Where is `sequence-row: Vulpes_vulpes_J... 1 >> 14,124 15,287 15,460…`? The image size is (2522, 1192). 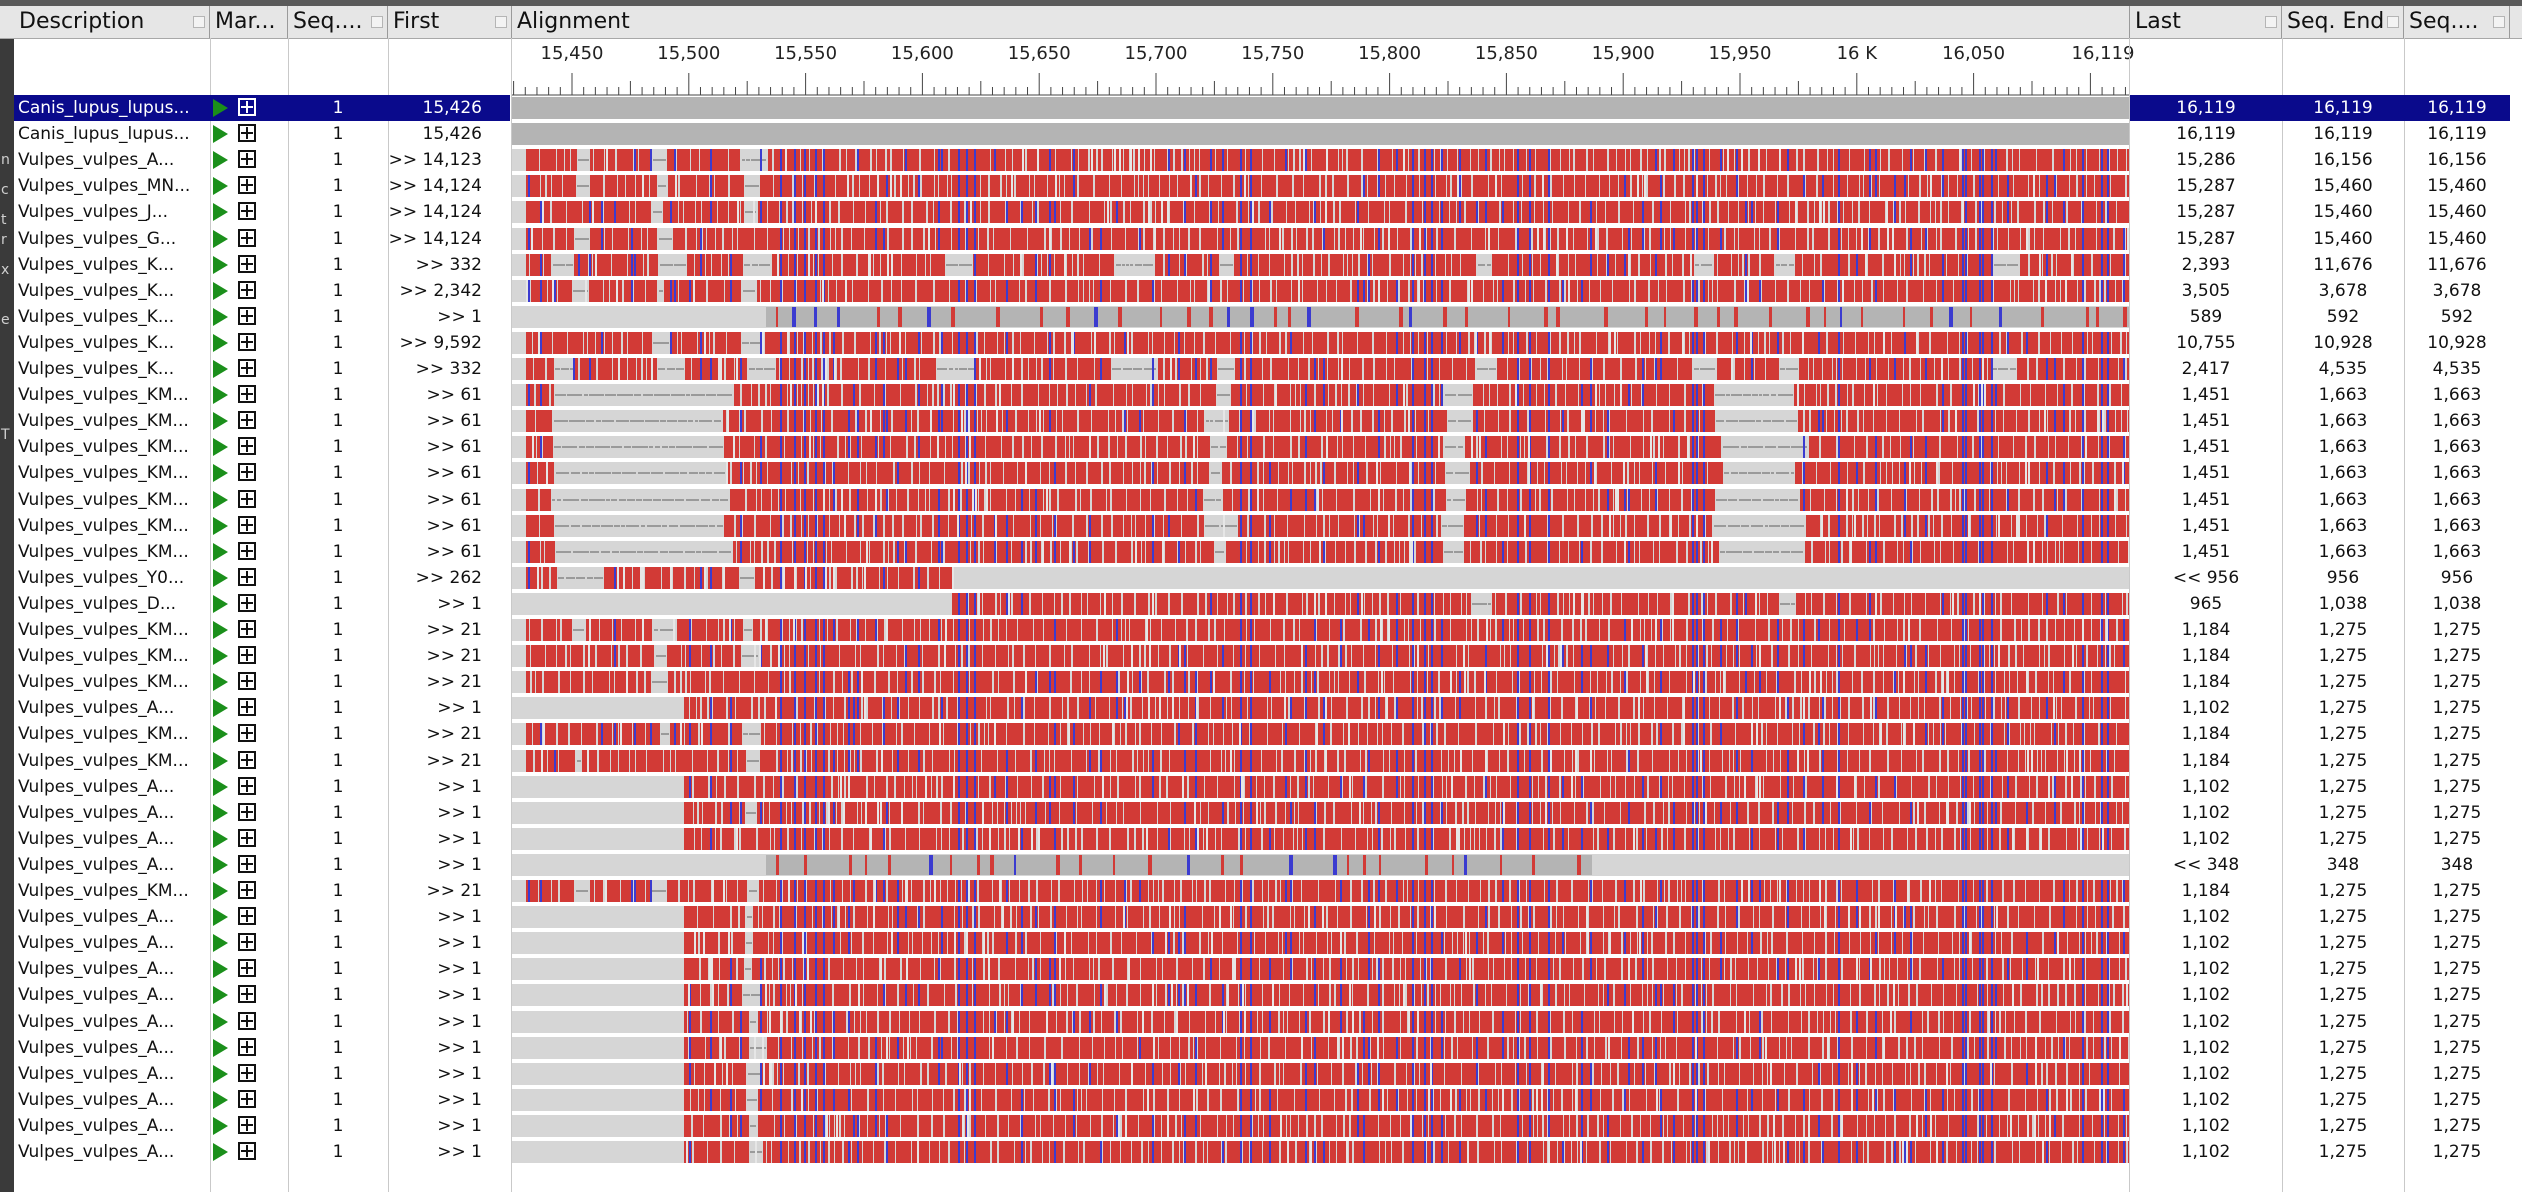 sequence-row: Vulpes_vulpes_J... 1 >> 14,124 15,287 15,460… is located at coordinates (1261, 212).